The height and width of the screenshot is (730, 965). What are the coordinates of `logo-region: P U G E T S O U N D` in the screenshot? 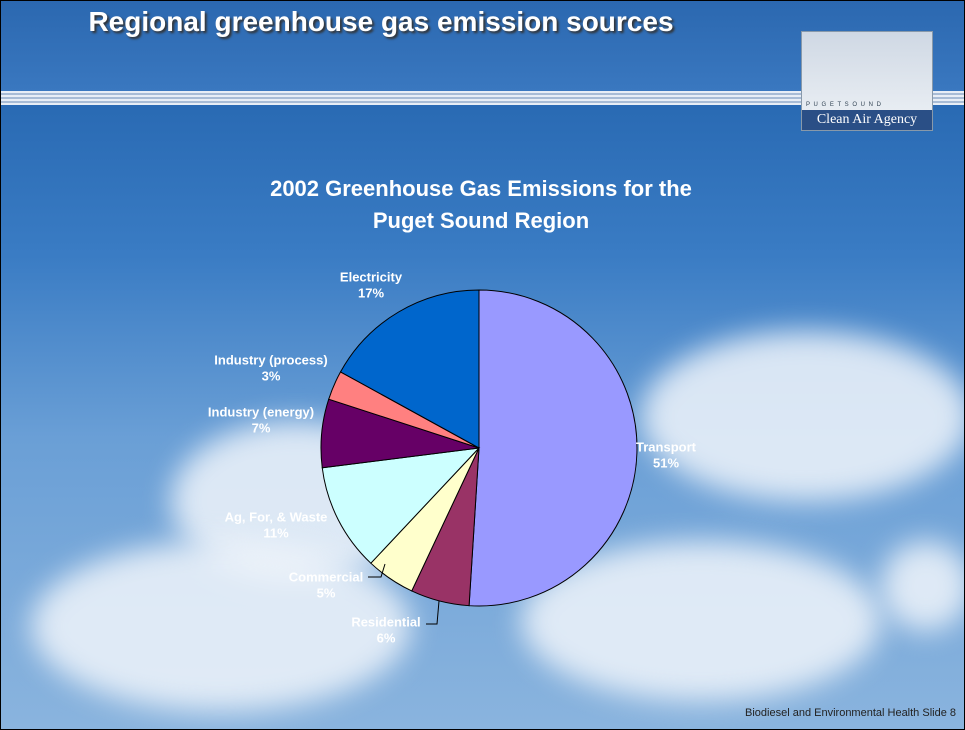 It's located at (844, 105).